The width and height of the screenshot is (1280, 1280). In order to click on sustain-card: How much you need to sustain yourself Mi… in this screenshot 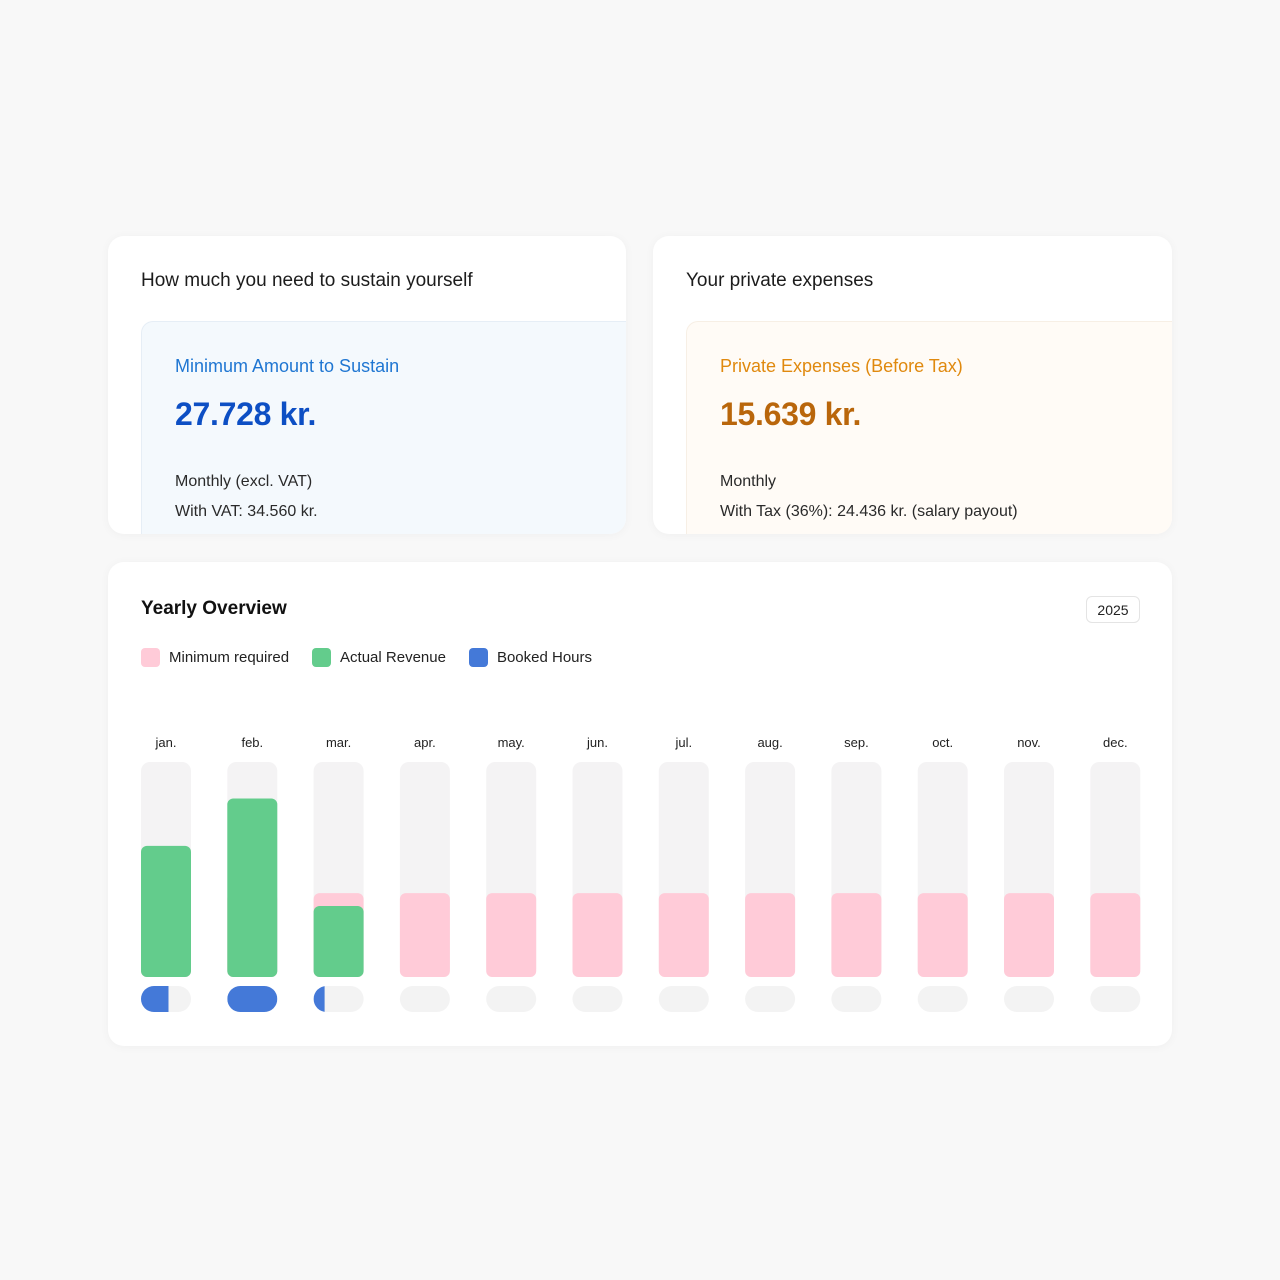, I will do `click(367, 385)`.